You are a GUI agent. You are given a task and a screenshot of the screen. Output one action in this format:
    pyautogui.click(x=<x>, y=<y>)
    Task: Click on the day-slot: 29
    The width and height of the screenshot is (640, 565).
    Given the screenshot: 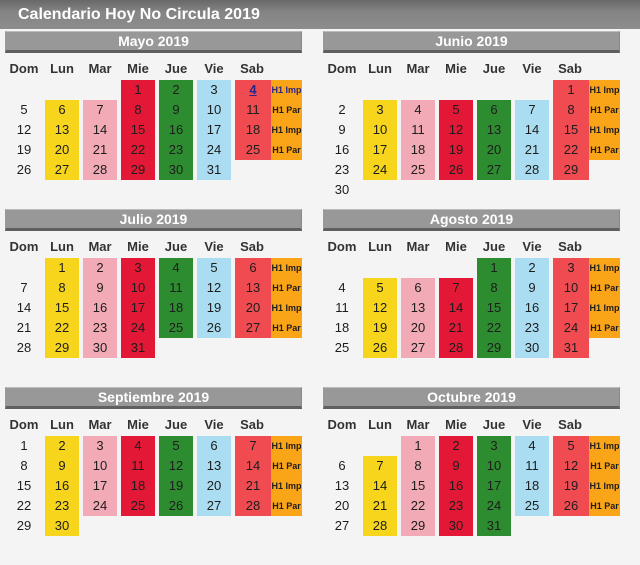 What is the action you would take?
    pyautogui.click(x=24, y=526)
    